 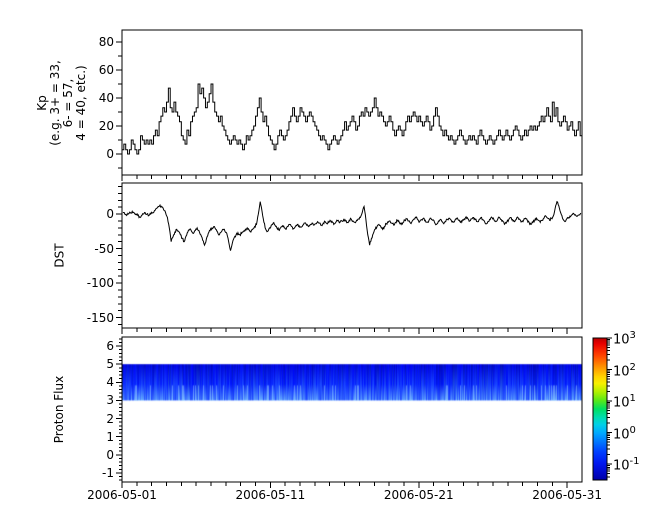 I want to click on kp-axis-label-line4: 4 = 40, etc.), so click(x=81, y=102).